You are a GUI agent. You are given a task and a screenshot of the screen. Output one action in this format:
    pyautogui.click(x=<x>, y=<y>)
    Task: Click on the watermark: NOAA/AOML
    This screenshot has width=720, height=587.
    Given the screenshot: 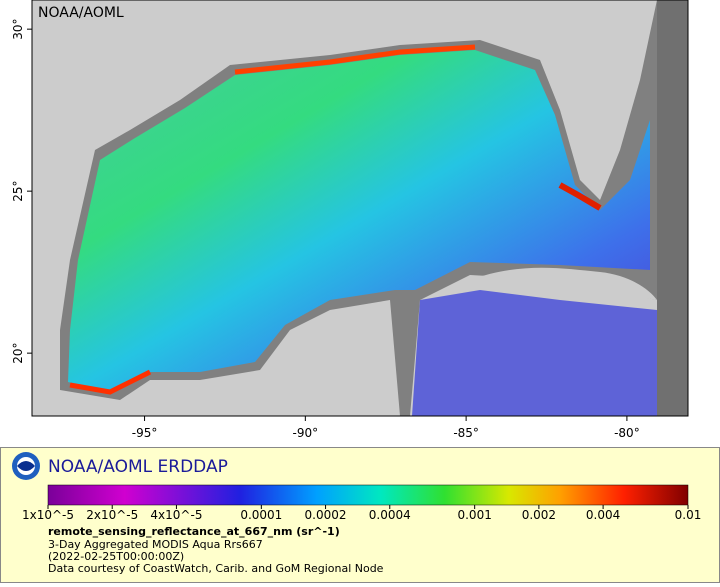 What is the action you would take?
    pyautogui.click(x=81, y=13)
    